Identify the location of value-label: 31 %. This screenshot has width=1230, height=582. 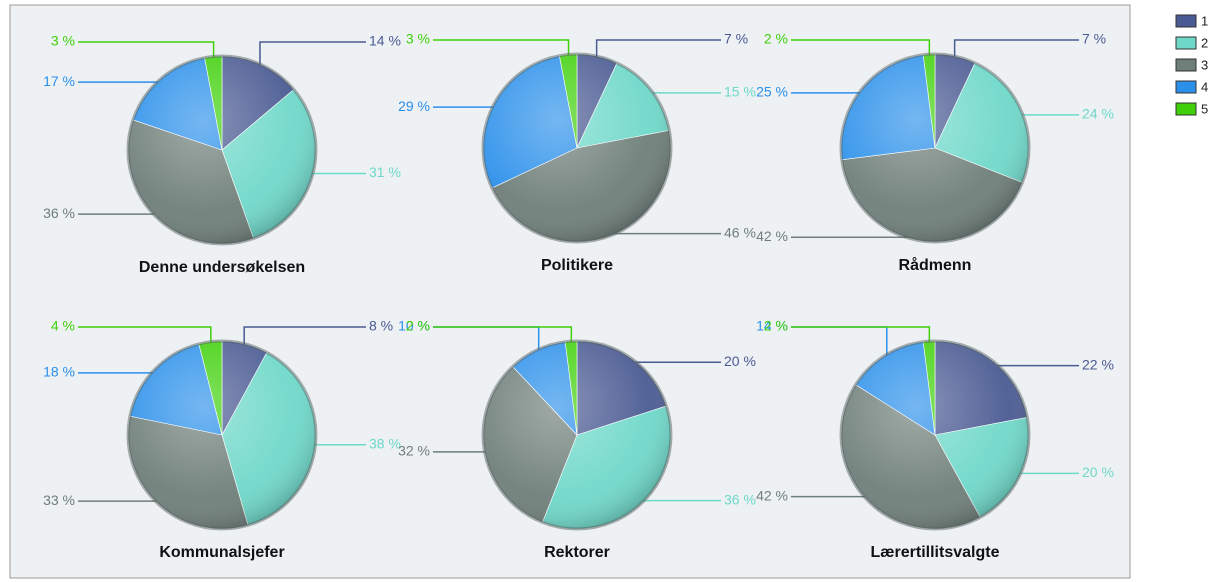
(385, 172).